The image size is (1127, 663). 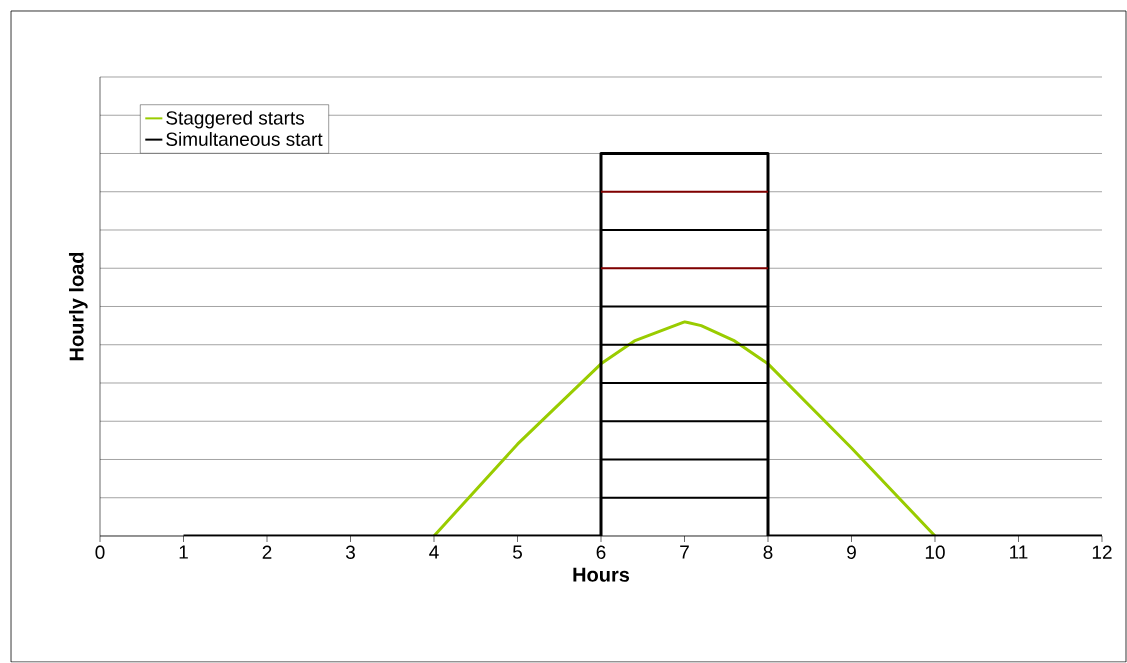 What do you see at coordinates (244, 138) in the screenshot?
I see `legend-label: Simultaneous start` at bounding box center [244, 138].